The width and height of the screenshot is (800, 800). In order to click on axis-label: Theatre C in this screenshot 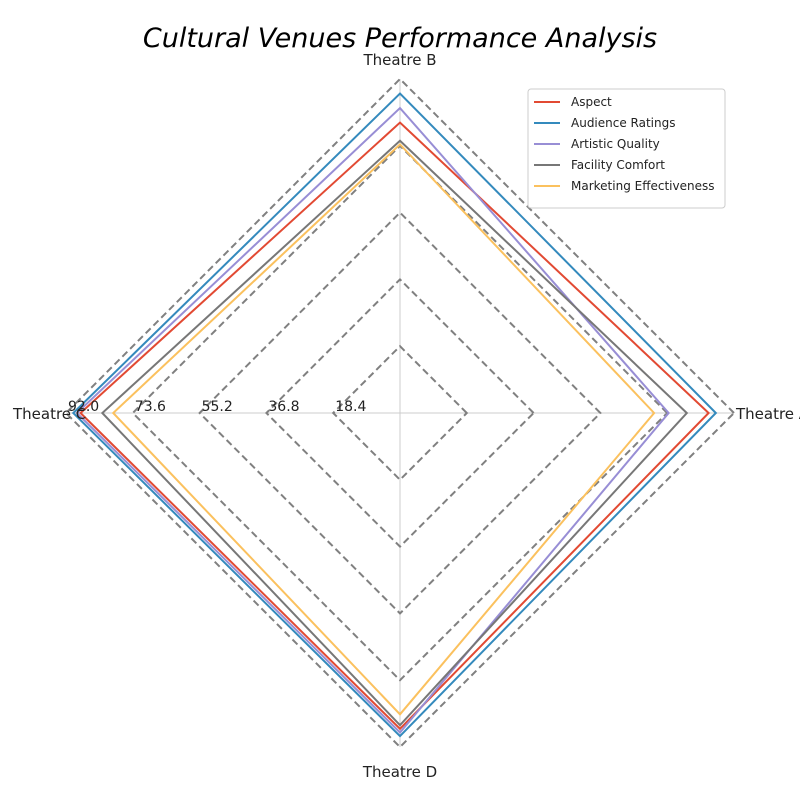, I will do `click(49, 414)`.